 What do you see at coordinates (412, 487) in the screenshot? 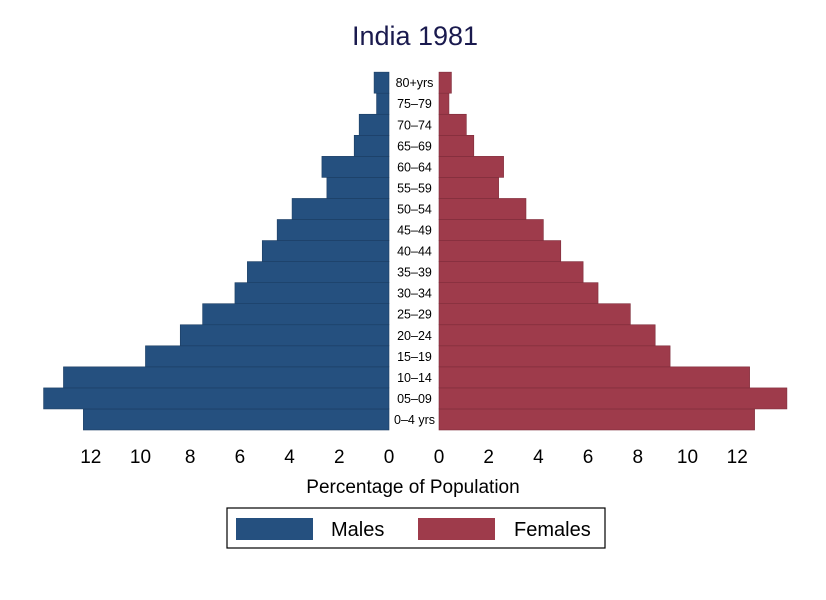
I see `x-axis-label: Percentage of Population` at bounding box center [412, 487].